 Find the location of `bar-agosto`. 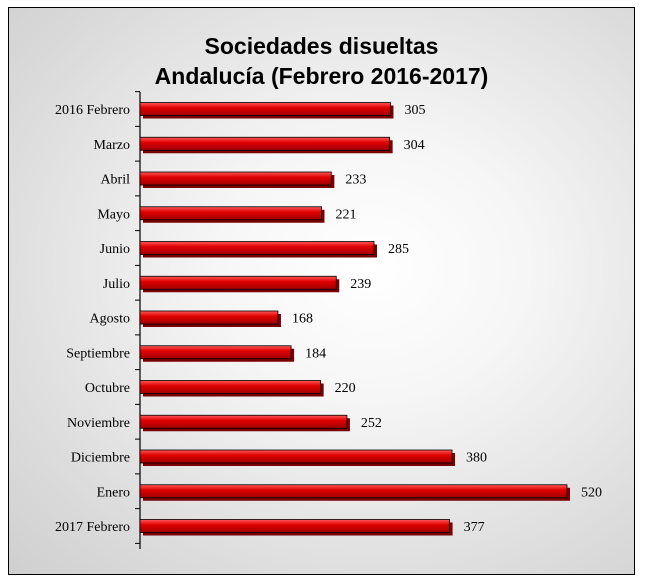

bar-agosto is located at coordinates (209, 317).